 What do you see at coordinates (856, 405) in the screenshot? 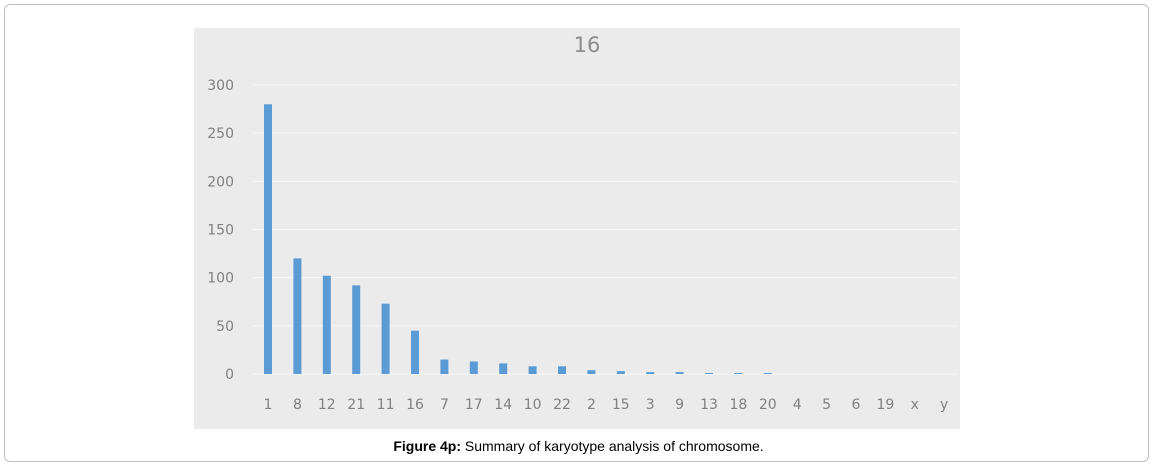
I see `x-tick-label: 6` at bounding box center [856, 405].